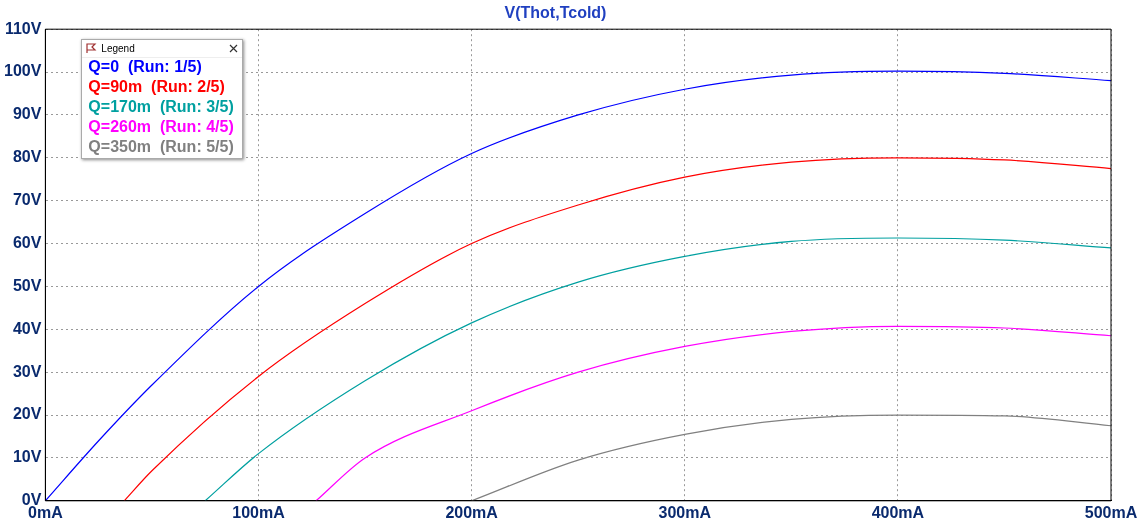 The width and height of the screenshot is (1145, 526). I want to click on y-tick-label: 110V, so click(23, 28).